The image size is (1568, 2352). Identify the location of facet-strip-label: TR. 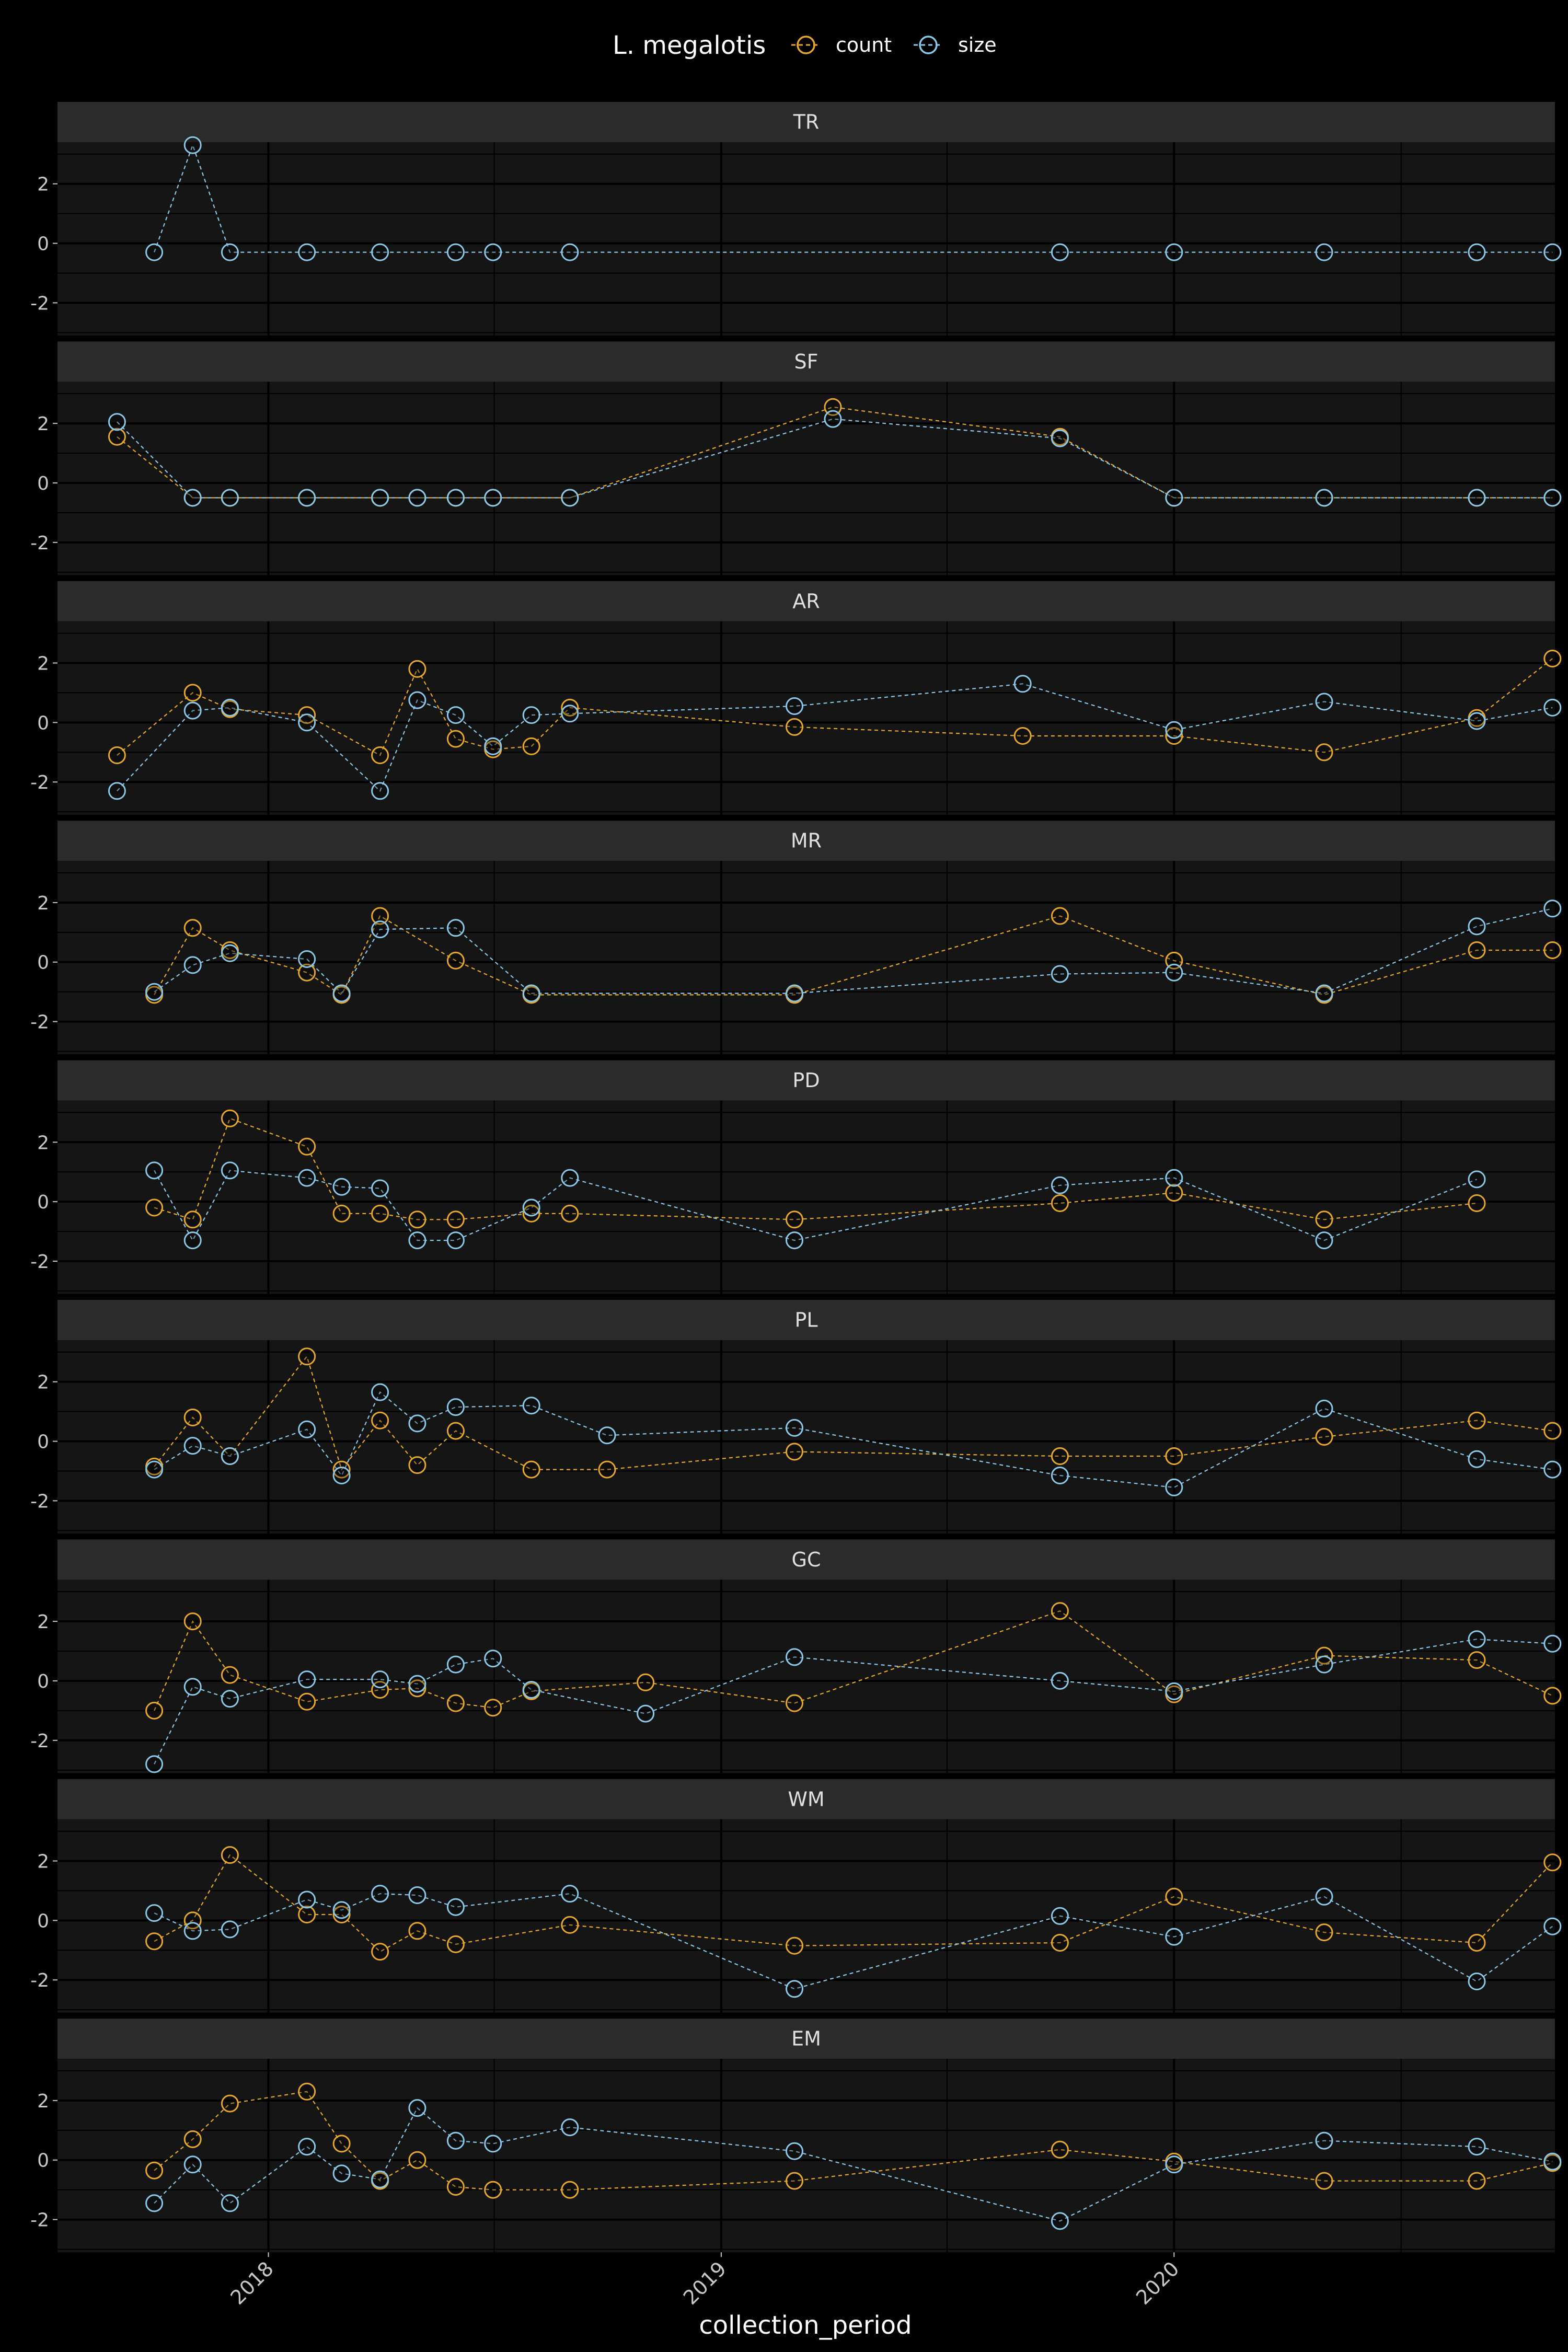
(806, 122).